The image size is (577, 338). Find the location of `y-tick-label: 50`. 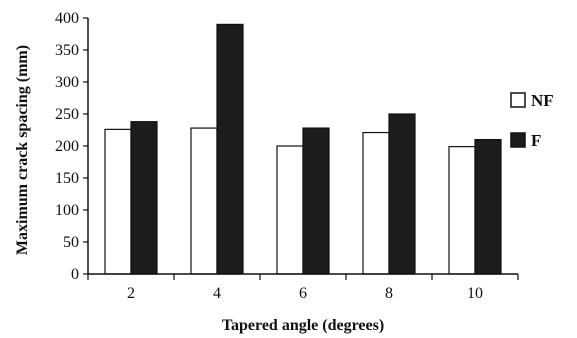

y-tick-label: 50 is located at coordinates (71, 242).